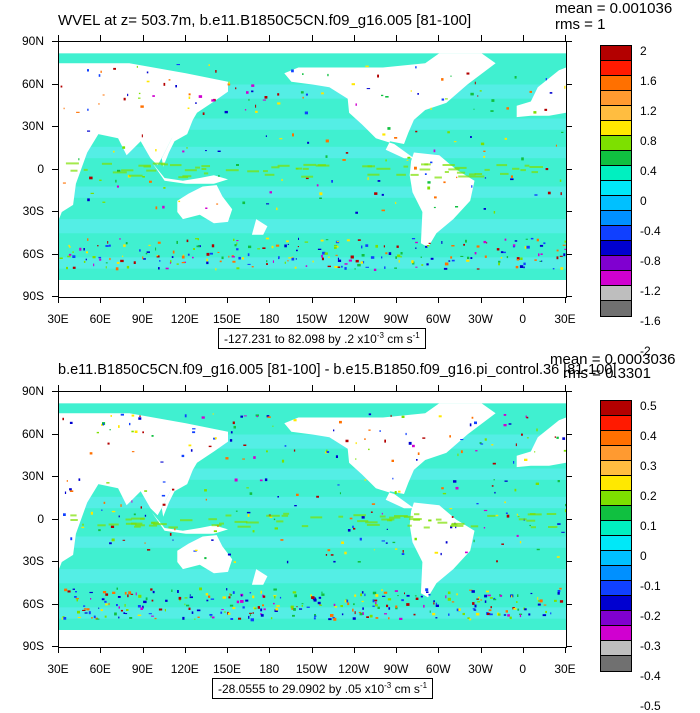 This screenshot has width=700, height=713. Describe the element at coordinates (189, 173) in the screenshot. I see `land-mass` at that location.